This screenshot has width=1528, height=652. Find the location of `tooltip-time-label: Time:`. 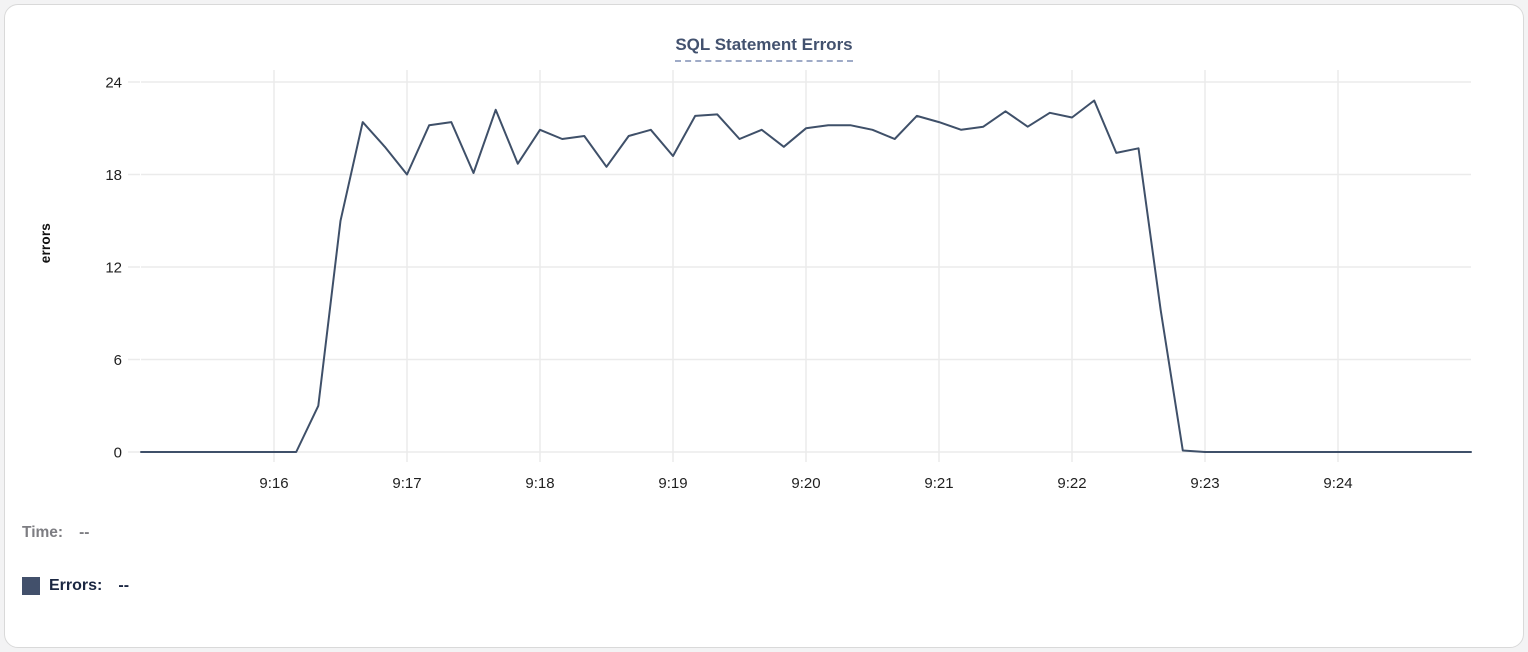

tooltip-time-label: Time: is located at coordinates (43, 532).